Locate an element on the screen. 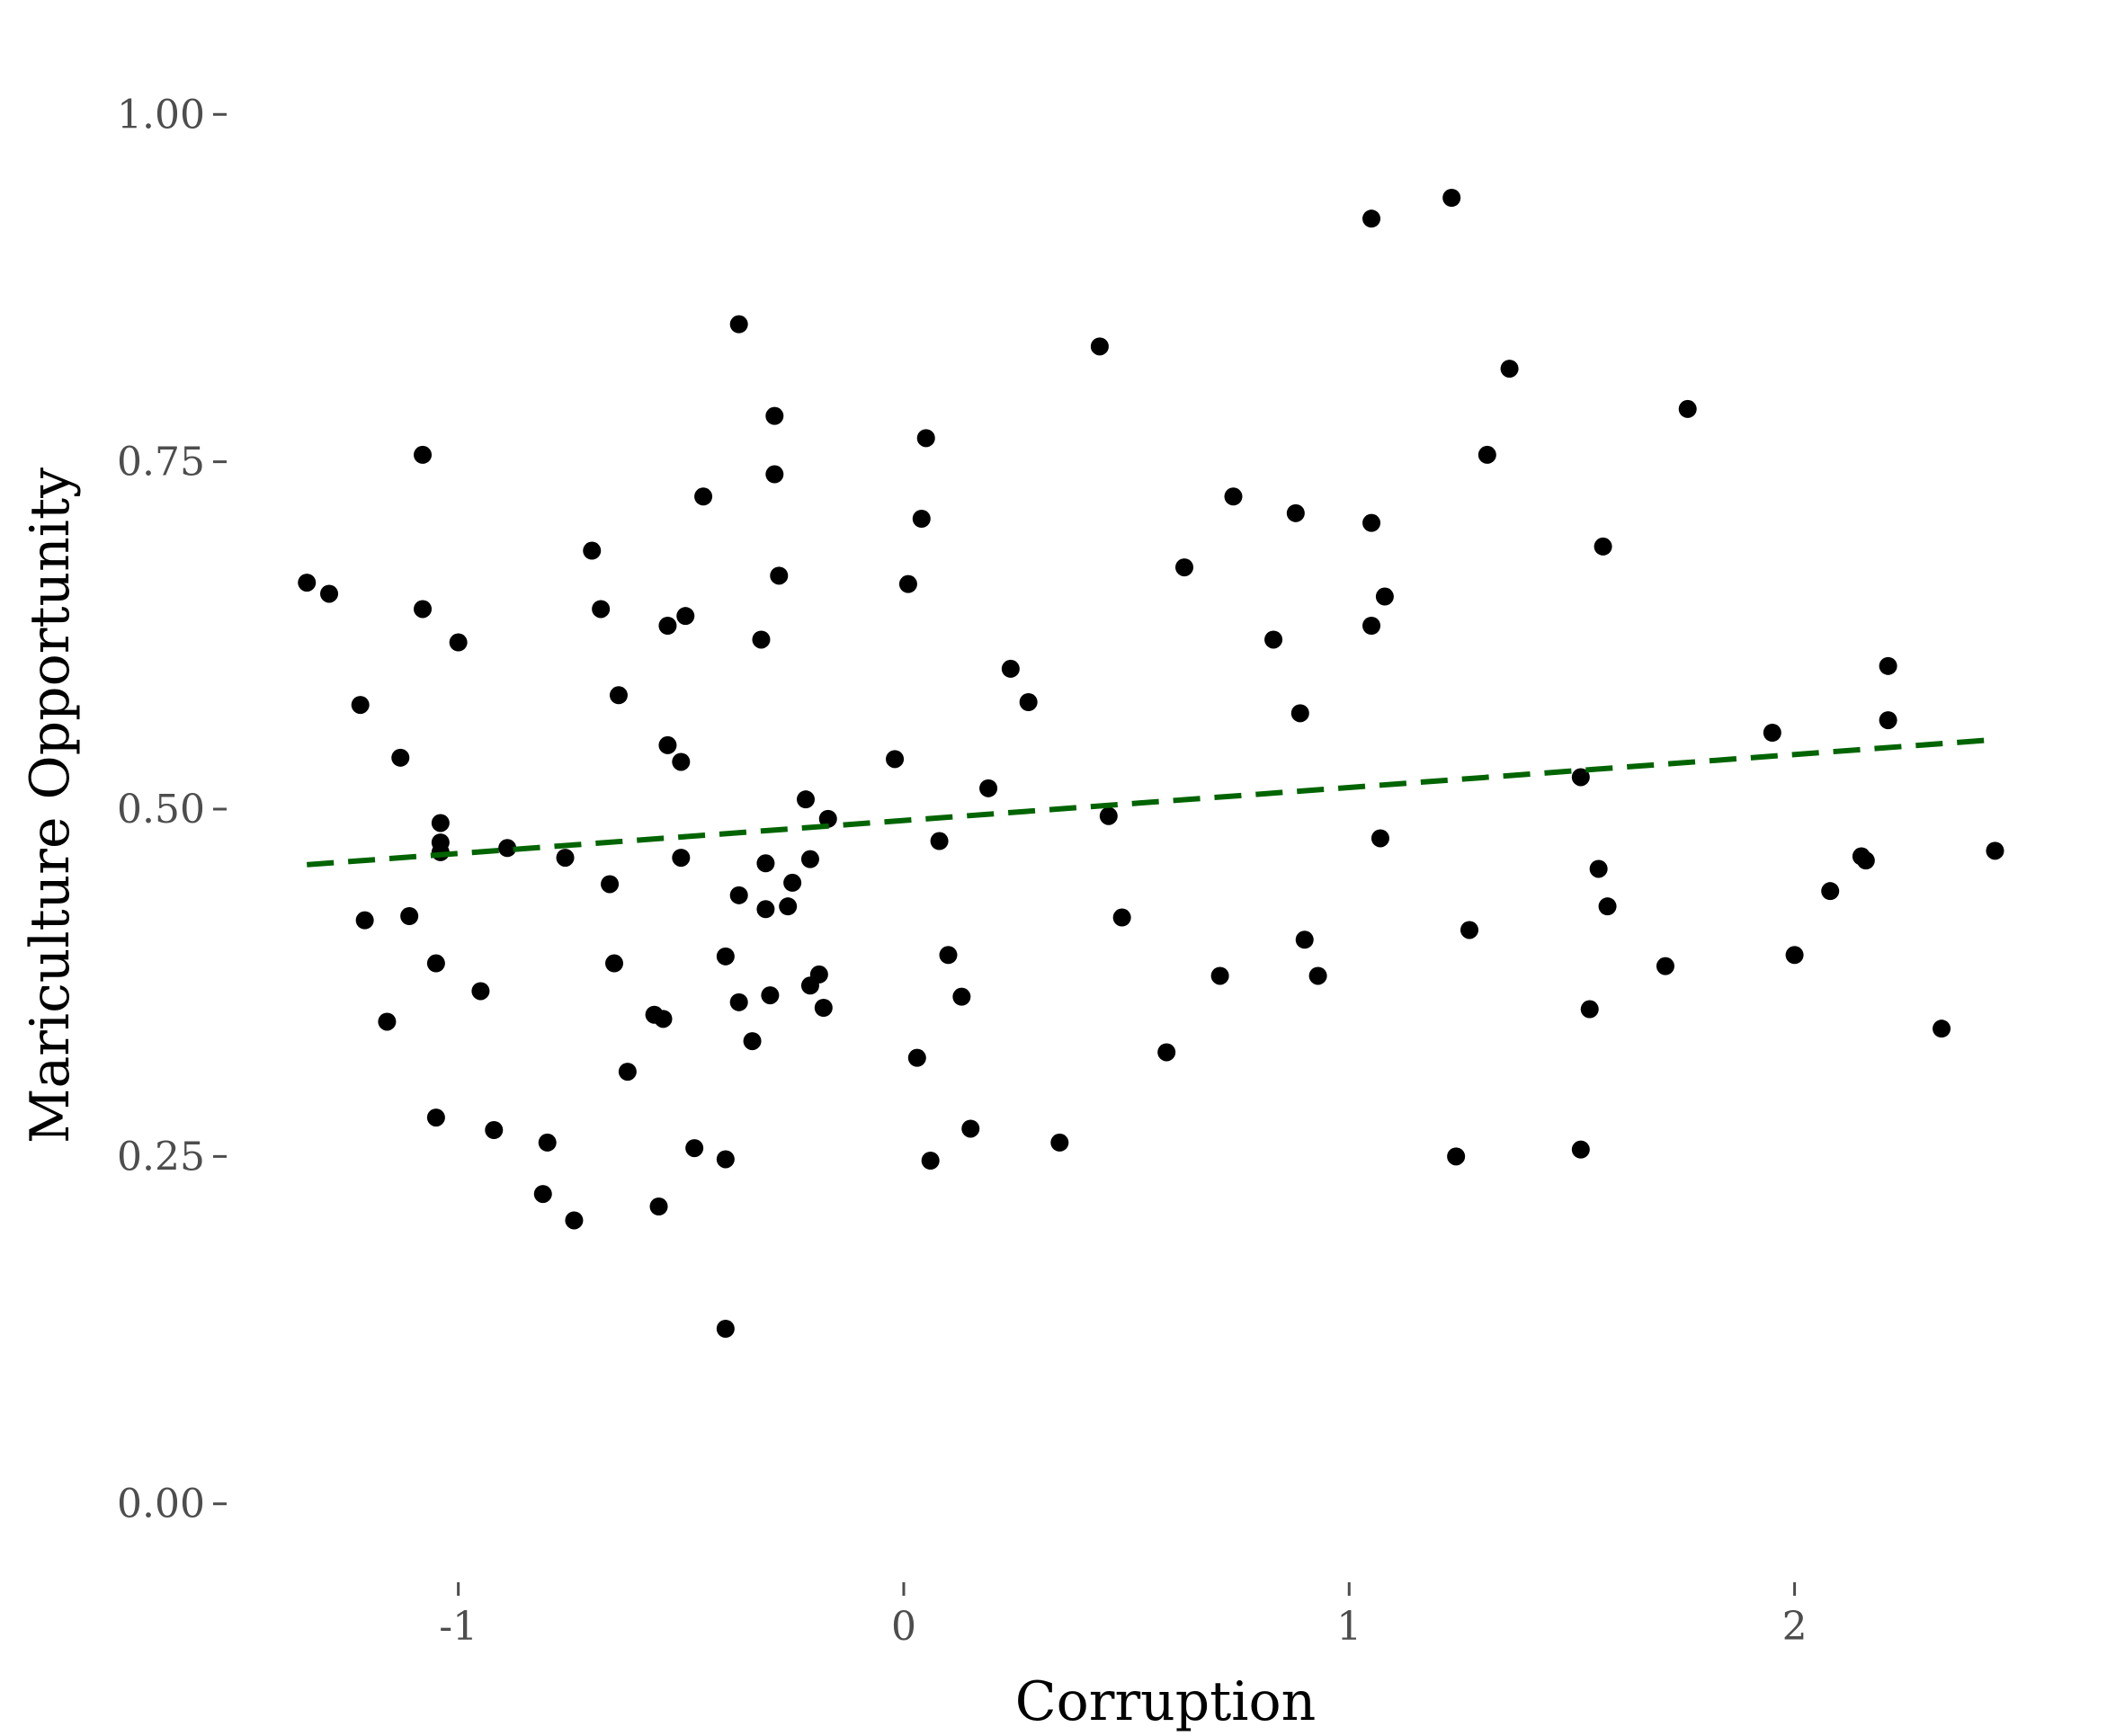 The height and width of the screenshot is (1736, 2107). x-tick-label: -1 is located at coordinates (459, 1627).